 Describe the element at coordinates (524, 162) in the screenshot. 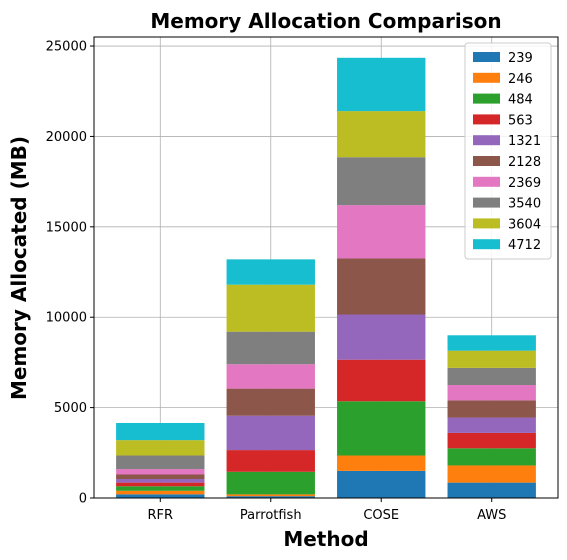

I see `legend-label-2128: 2128` at that location.